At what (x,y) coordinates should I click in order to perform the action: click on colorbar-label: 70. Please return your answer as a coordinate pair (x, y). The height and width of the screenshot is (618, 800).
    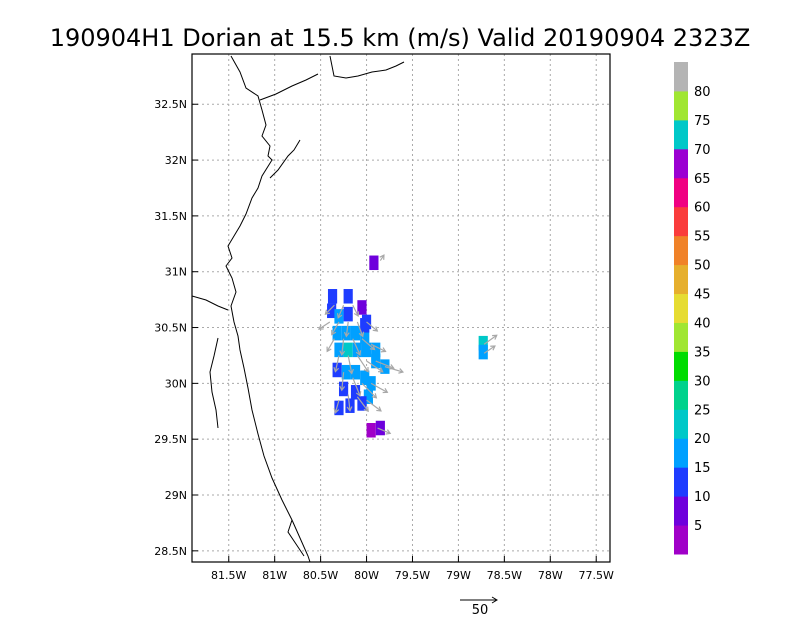
    Looking at the image, I should click on (702, 150).